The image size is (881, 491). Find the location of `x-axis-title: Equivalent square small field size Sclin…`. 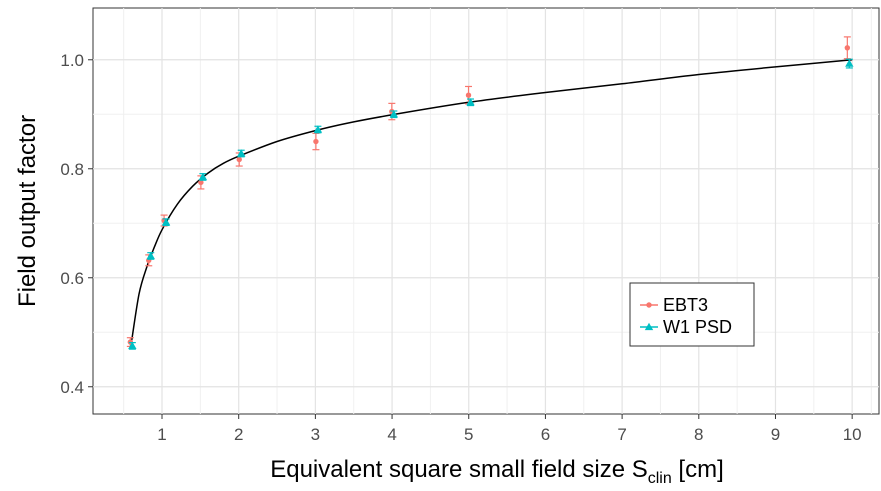

x-axis-title: Equivalent square small field size Sclin… is located at coordinates (497, 471).